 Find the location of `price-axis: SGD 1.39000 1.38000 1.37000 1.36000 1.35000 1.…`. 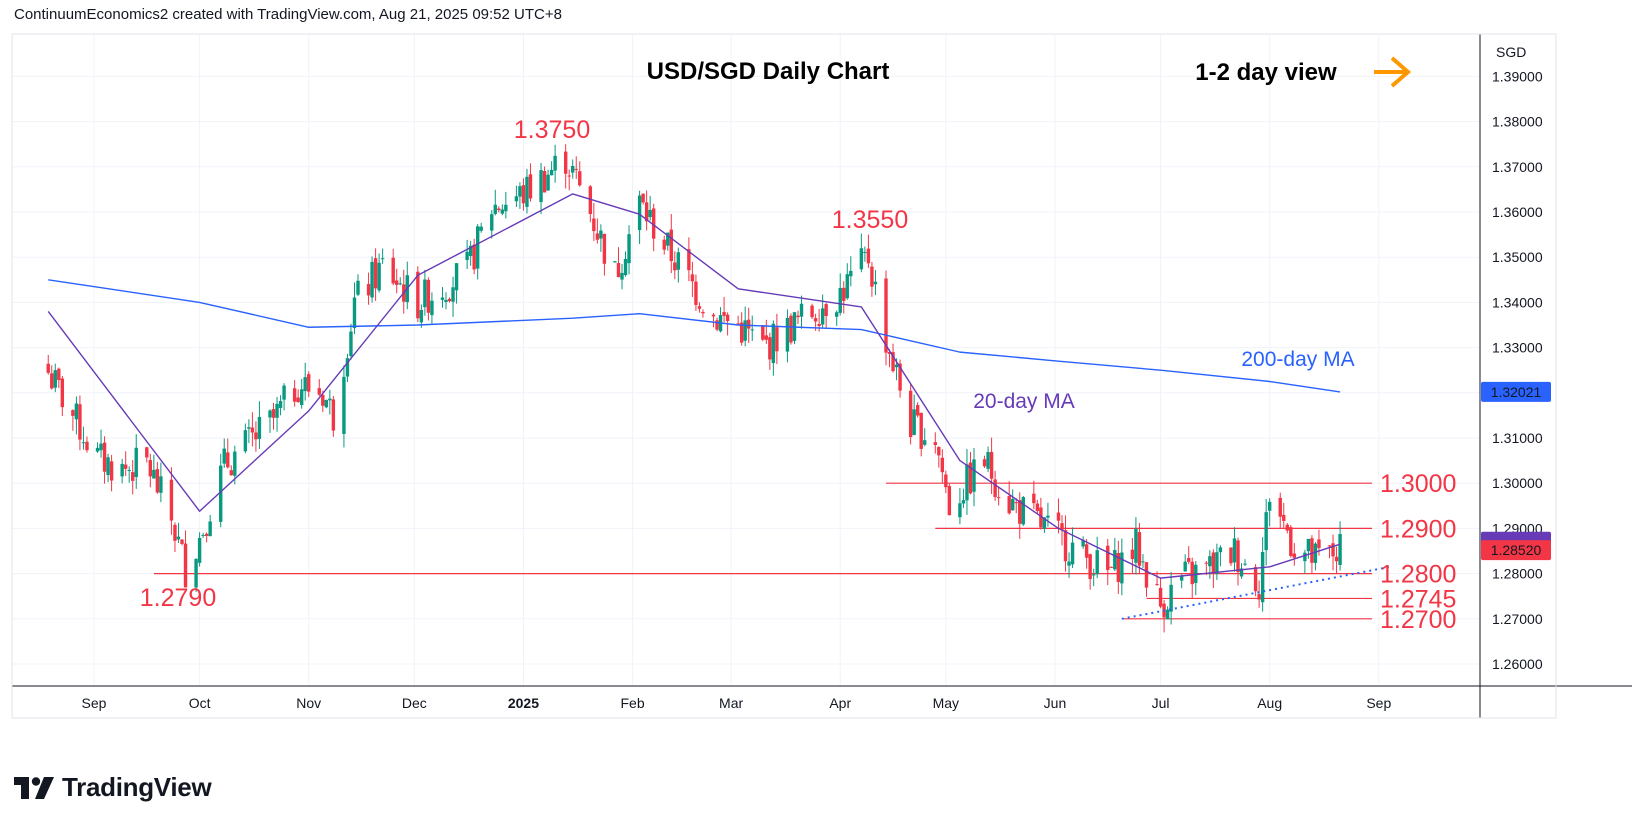

price-axis: SGD 1.39000 1.38000 1.37000 1.36000 1.35000 1.… is located at coordinates (1516, 358).